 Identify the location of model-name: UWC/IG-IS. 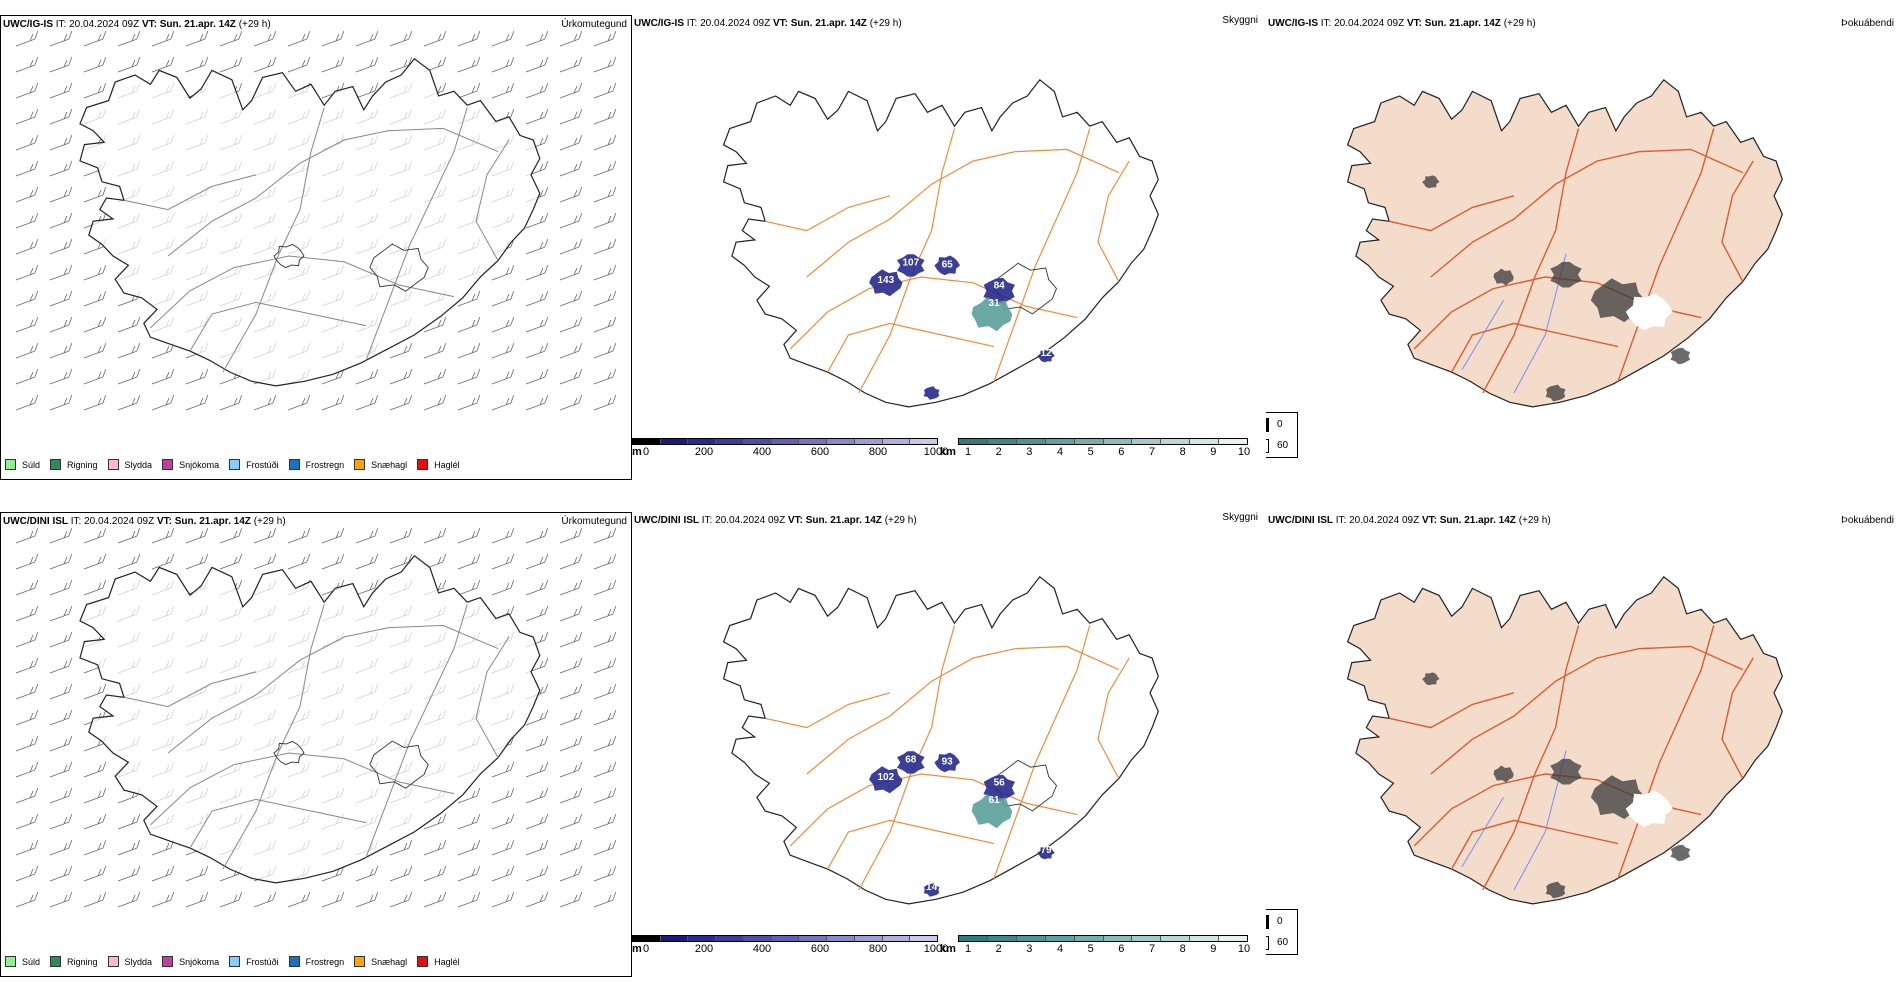
(1293, 23).